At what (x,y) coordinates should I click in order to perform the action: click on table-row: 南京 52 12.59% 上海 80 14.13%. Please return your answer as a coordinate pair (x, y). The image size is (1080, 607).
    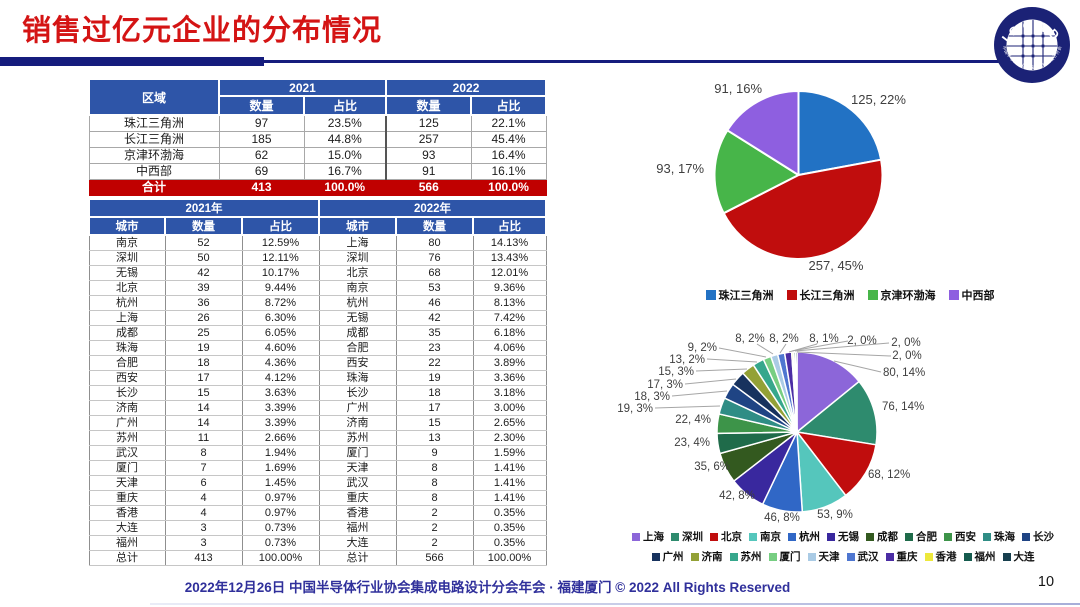
    Looking at the image, I should click on (317, 242).